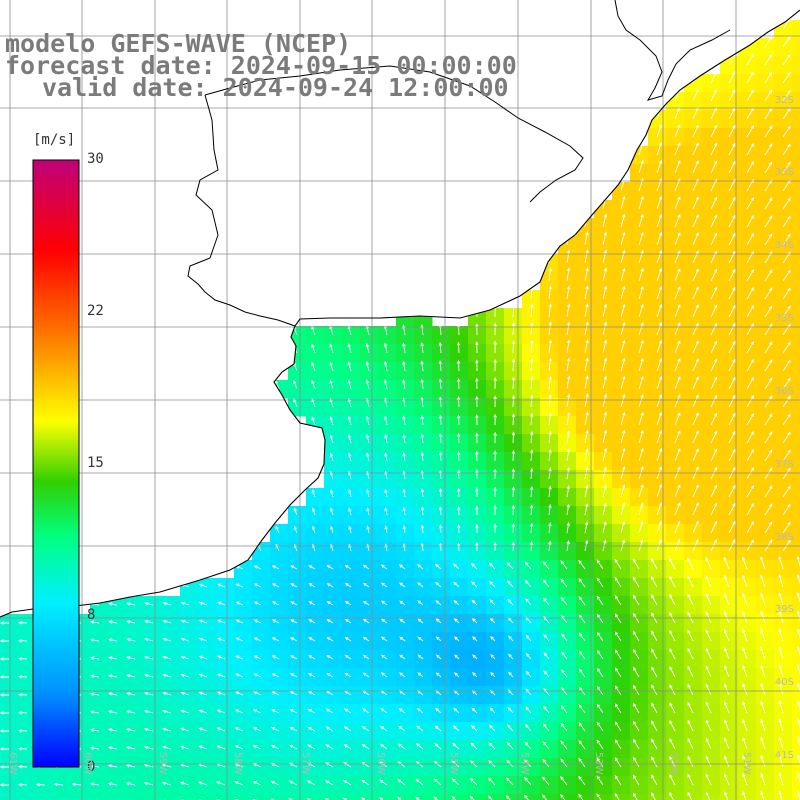 Image resolution: width=800 pixels, height=800 pixels. I want to click on lon-label-56w: 56W, so click(380, 763).